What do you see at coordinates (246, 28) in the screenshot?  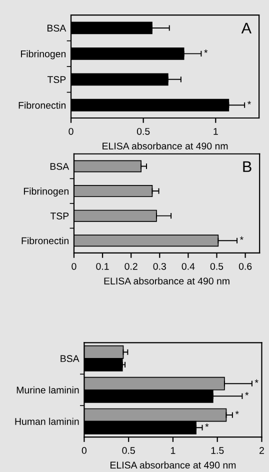 I see `annotation: A` at bounding box center [246, 28].